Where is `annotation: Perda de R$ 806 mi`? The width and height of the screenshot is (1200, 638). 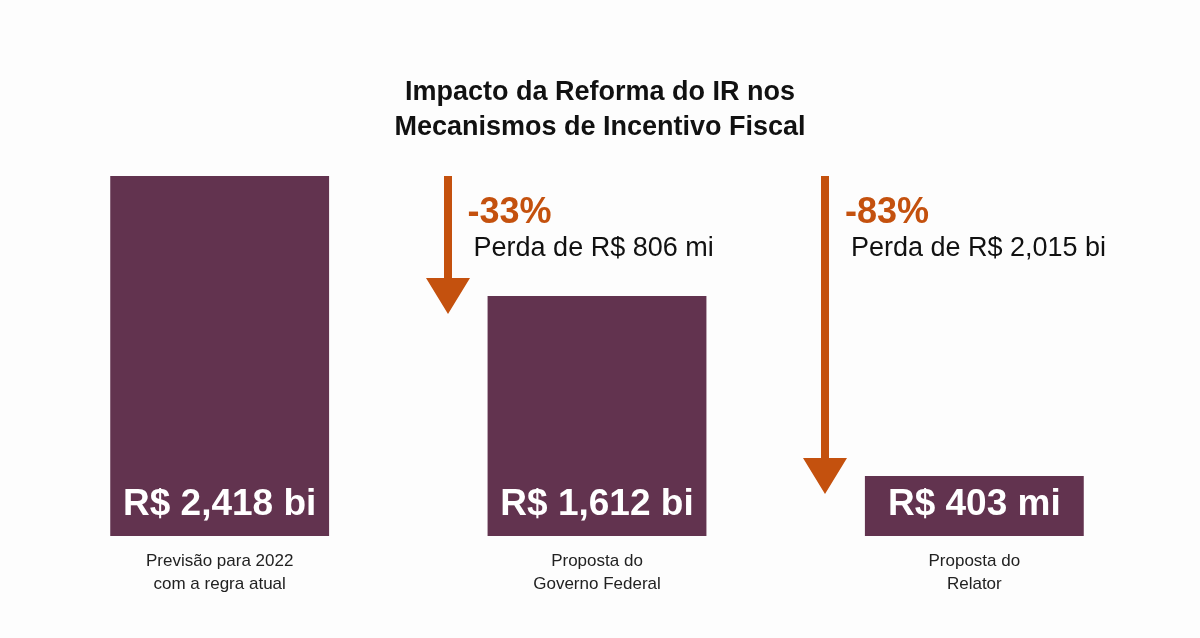 annotation: Perda de R$ 806 mi is located at coordinates (593, 247).